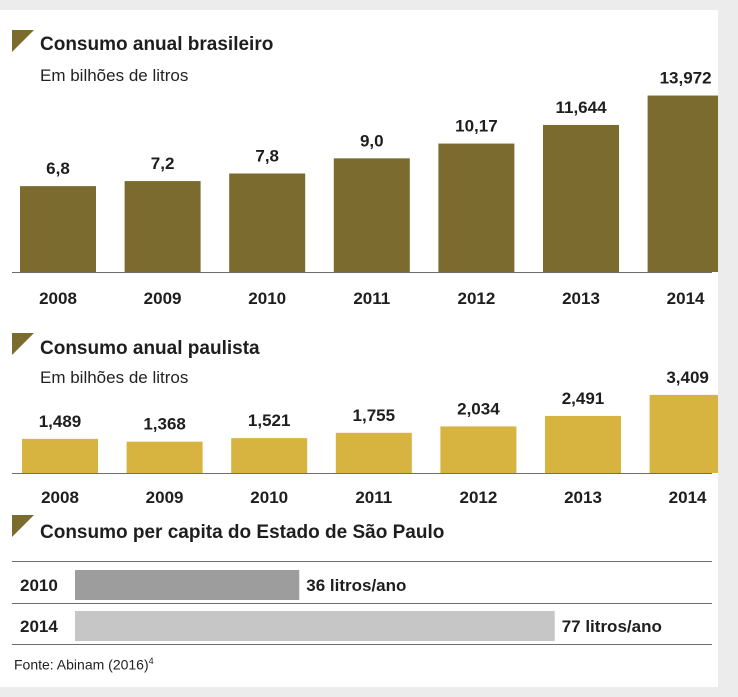 The image size is (738, 697). I want to click on chart2-tick-label: 2013, so click(583, 497).